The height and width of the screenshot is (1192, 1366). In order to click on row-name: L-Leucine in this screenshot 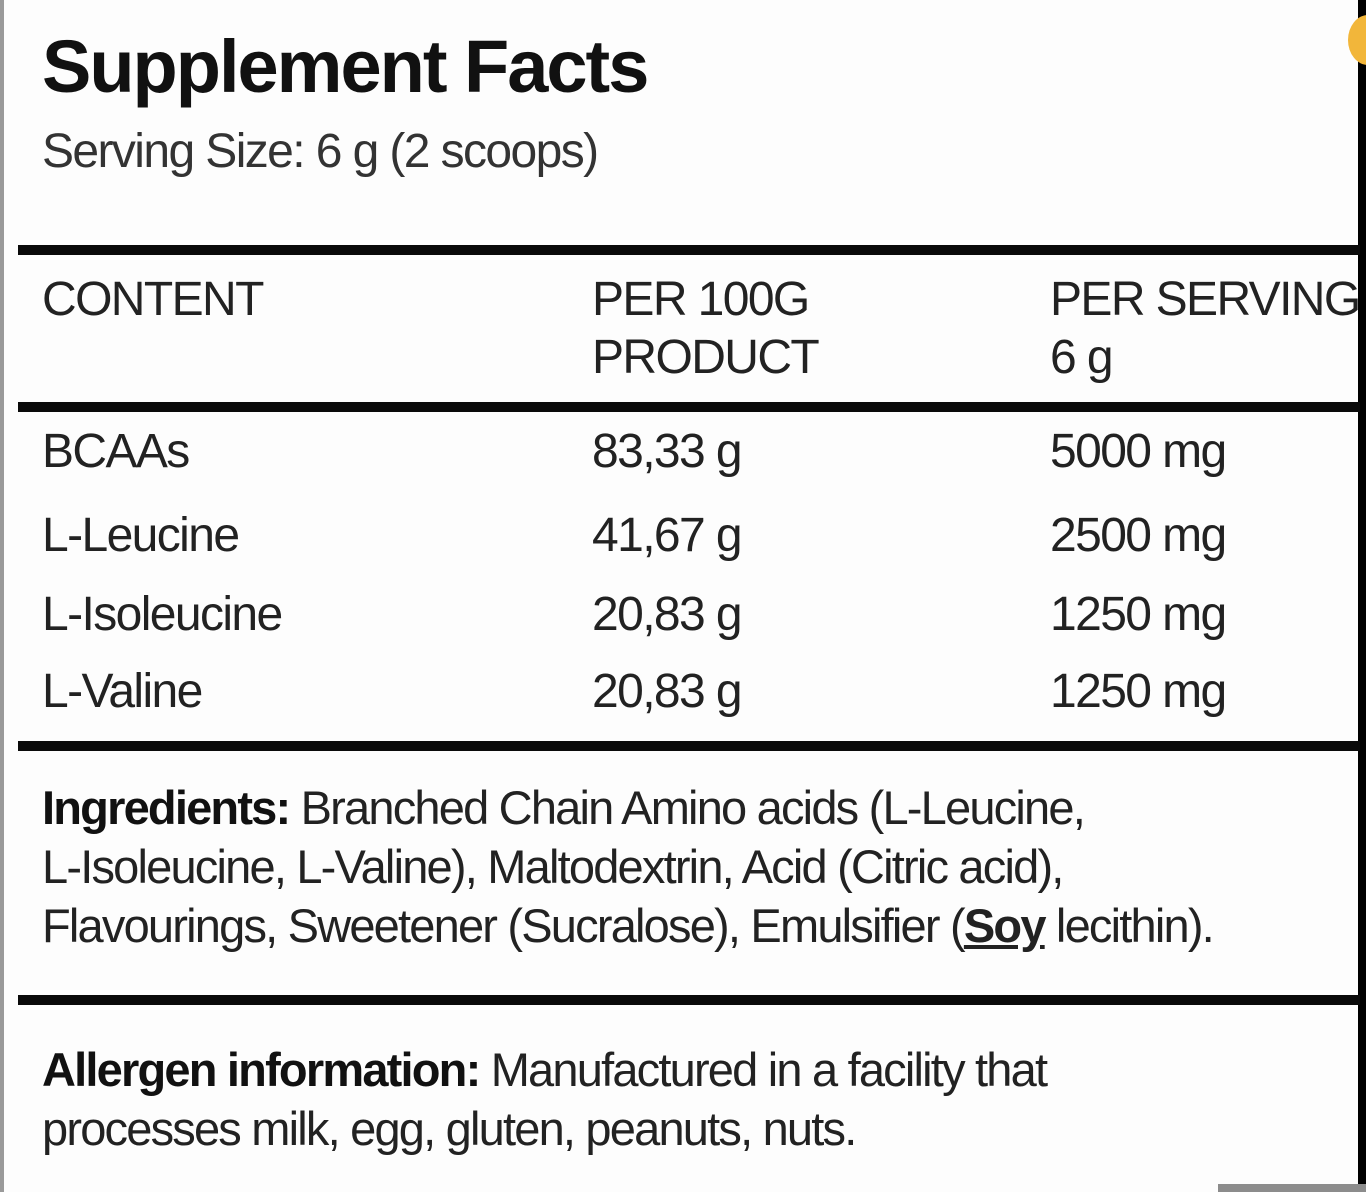, I will do `click(141, 535)`.